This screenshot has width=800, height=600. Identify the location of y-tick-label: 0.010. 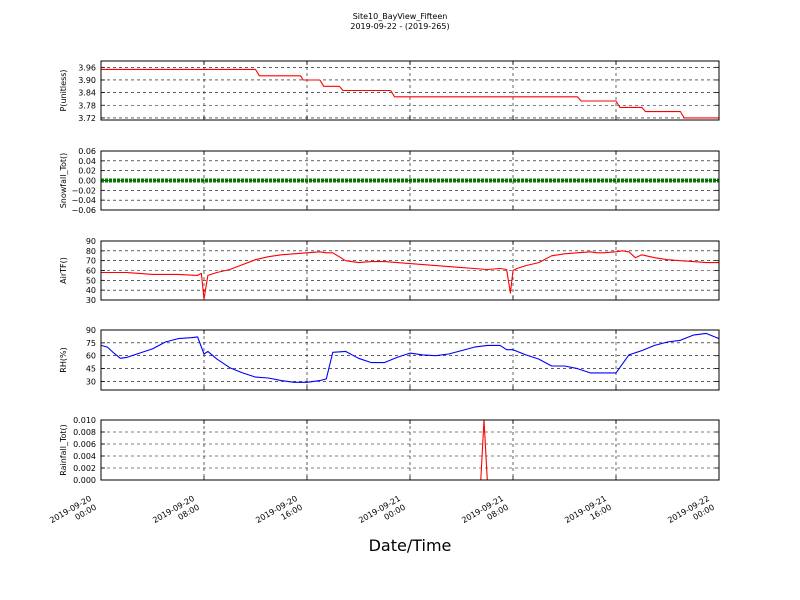
(84, 420).